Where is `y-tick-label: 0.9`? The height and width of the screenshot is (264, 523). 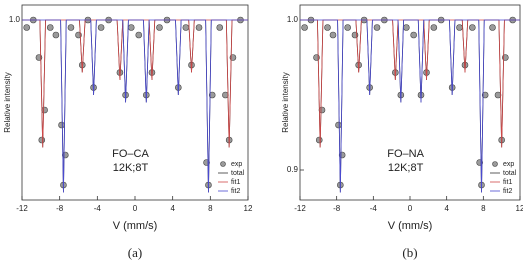 y-tick-label: 0.9 is located at coordinates (293, 169).